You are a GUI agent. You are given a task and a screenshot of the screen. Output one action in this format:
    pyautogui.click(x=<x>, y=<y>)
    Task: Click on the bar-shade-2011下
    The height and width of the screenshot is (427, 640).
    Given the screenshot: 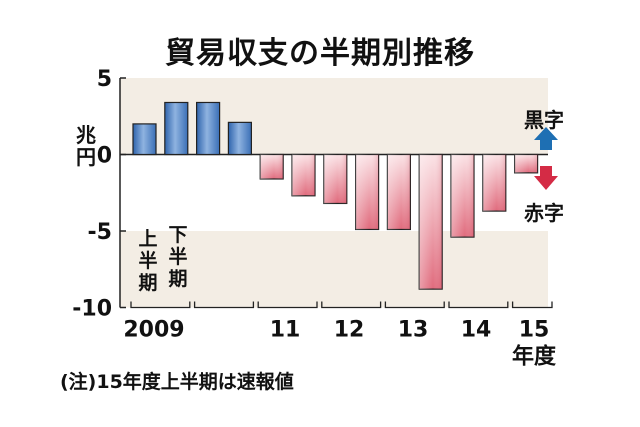 What is the action you would take?
    pyautogui.click(x=303, y=175)
    